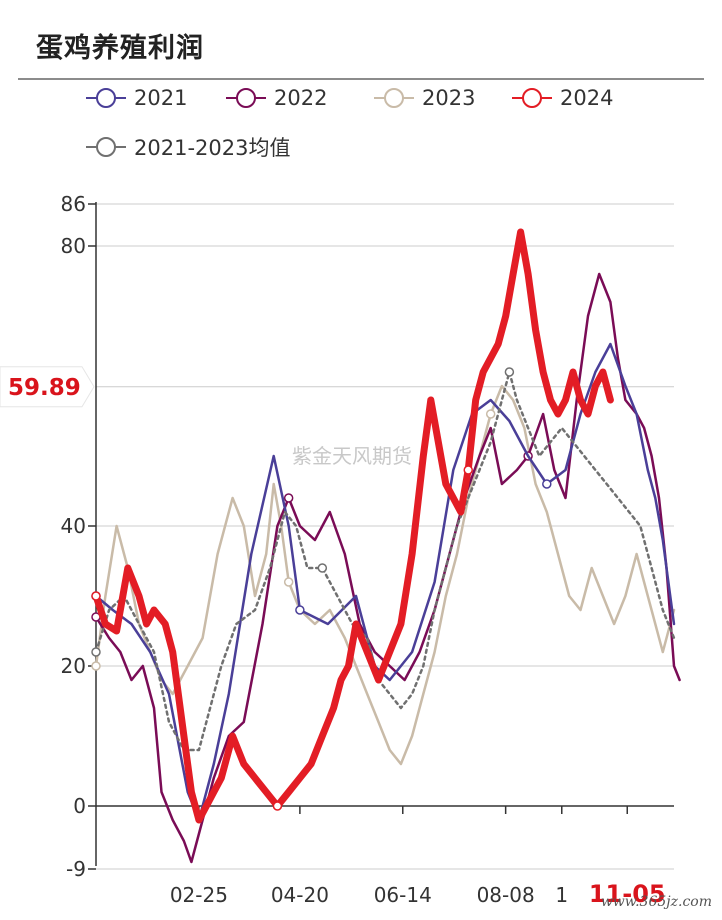 The image size is (722, 920). What do you see at coordinates (506, 895) in the screenshot?
I see `x-tick-label: 08-08` at bounding box center [506, 895].